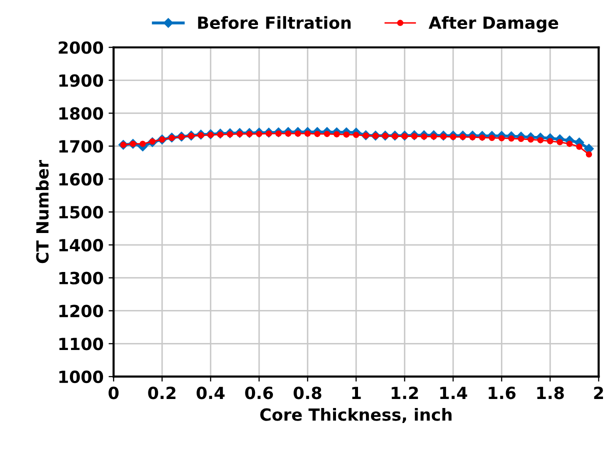  Describe the element at coordinates (81, 311) in the screenshot. I see `y-tick-label: 1200` at that location.